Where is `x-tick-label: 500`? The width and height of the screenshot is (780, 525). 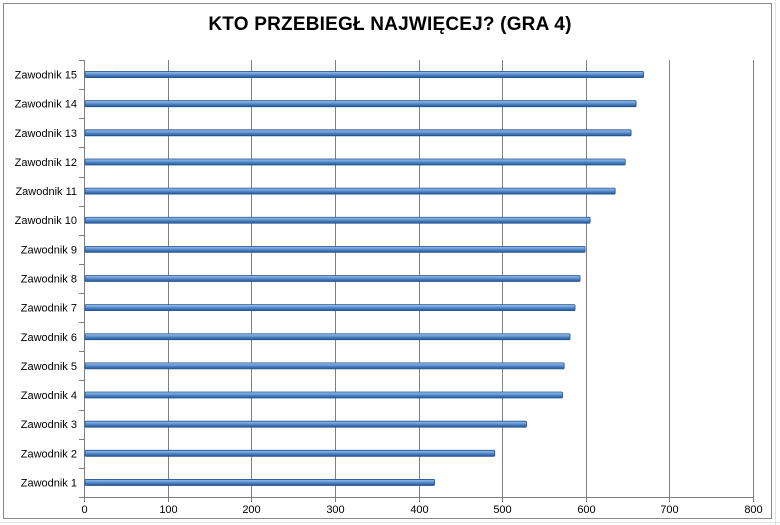
x-tick-label: 500 is located at coordinates (502, 510).